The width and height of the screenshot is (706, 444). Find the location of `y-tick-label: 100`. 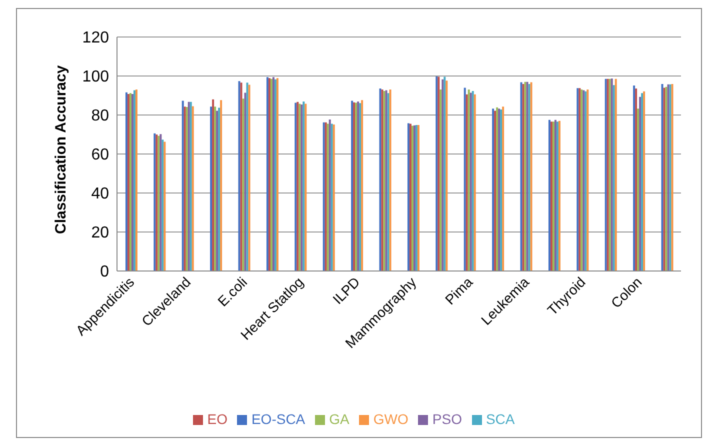

y-tick-label: 100 is located at coordinates (96, 77).